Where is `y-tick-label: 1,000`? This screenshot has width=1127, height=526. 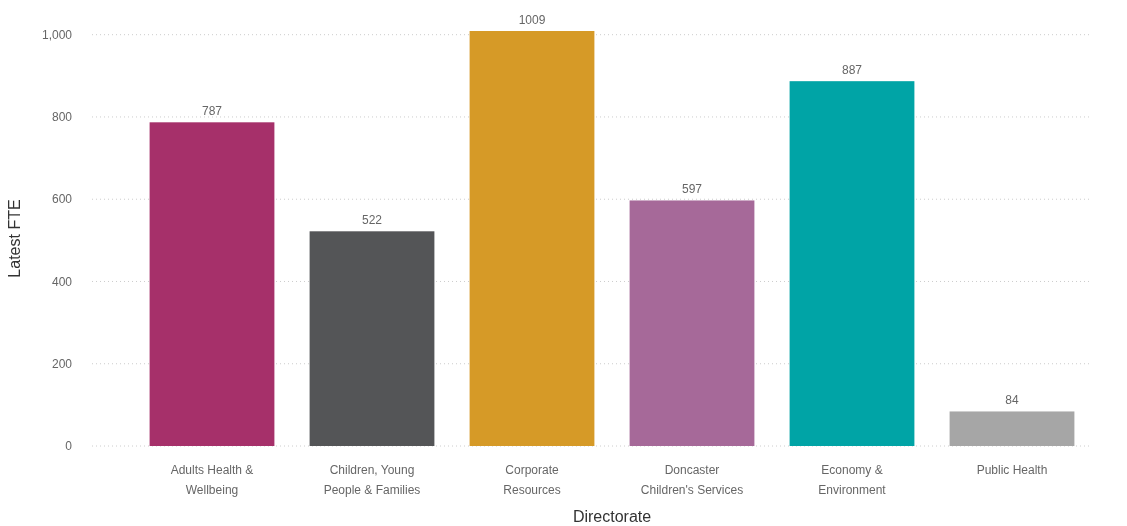 y-tick-label: 1,000 is located at coordinates (57, 34).